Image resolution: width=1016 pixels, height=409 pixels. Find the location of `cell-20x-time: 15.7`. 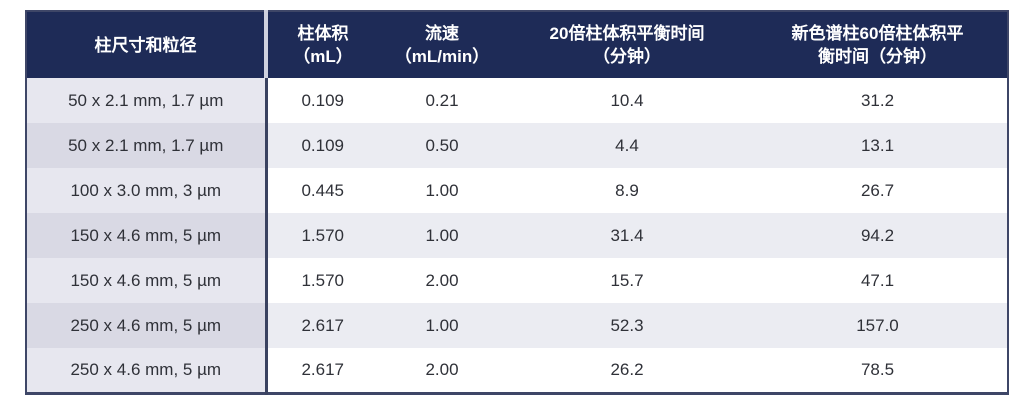

cell-20x-time: 15.7 is located at coordinates (627, 280).